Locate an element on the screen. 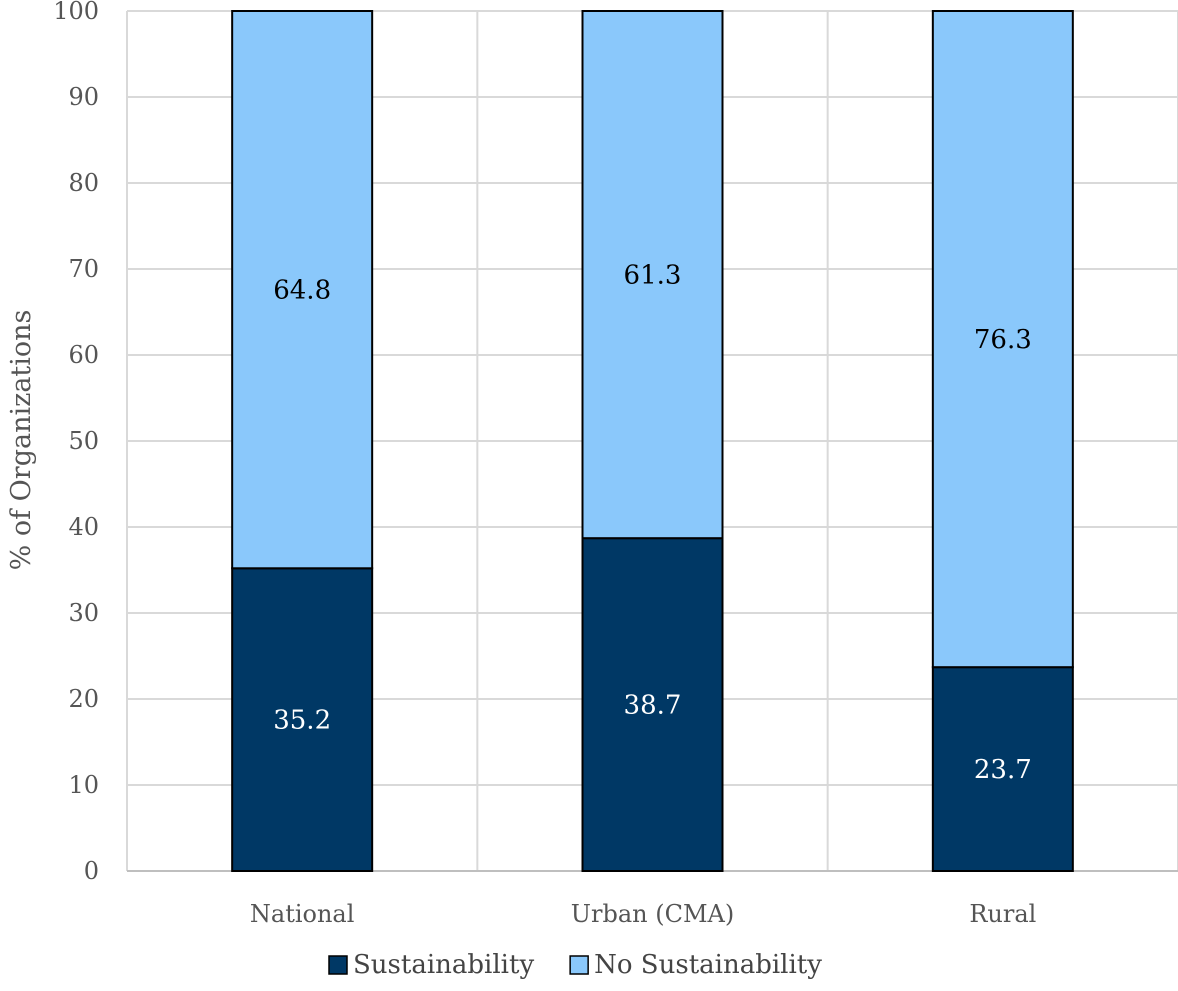  data-label: 23.7 is located at coordinates (1003, 770).